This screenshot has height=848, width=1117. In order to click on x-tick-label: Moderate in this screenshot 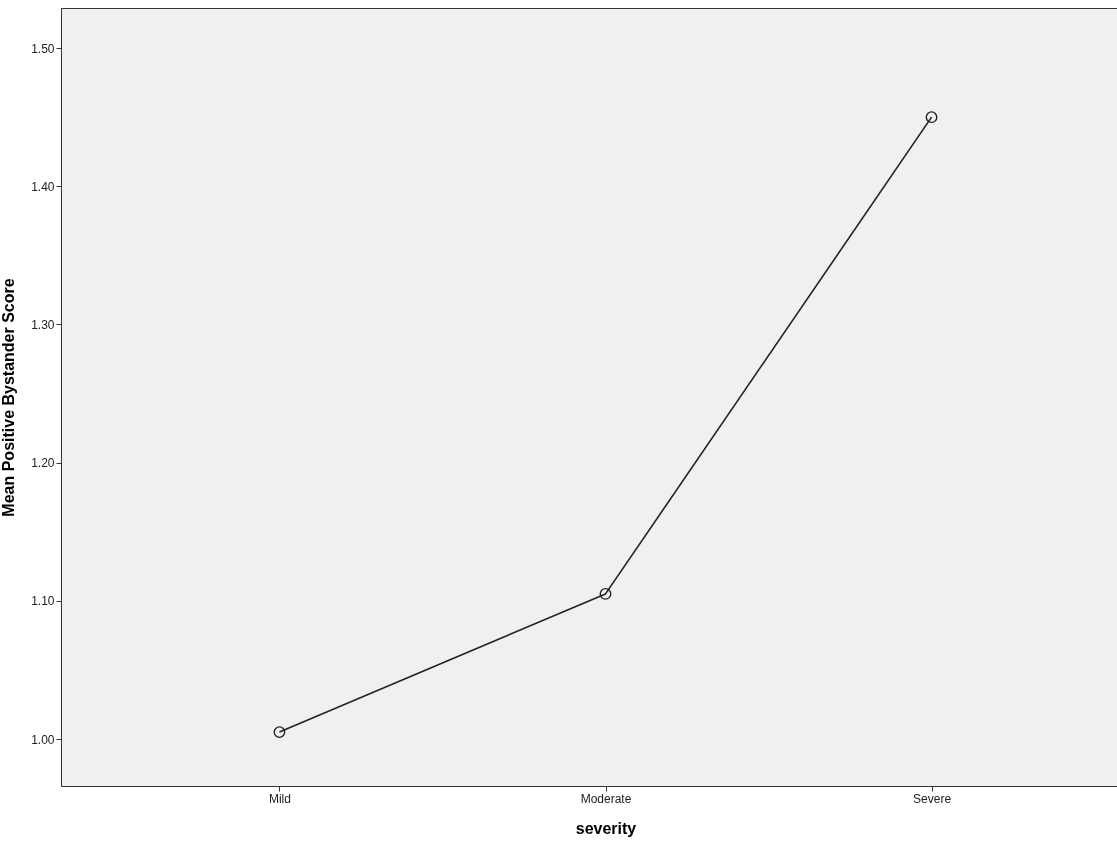, I will do `click(606, 798)`.